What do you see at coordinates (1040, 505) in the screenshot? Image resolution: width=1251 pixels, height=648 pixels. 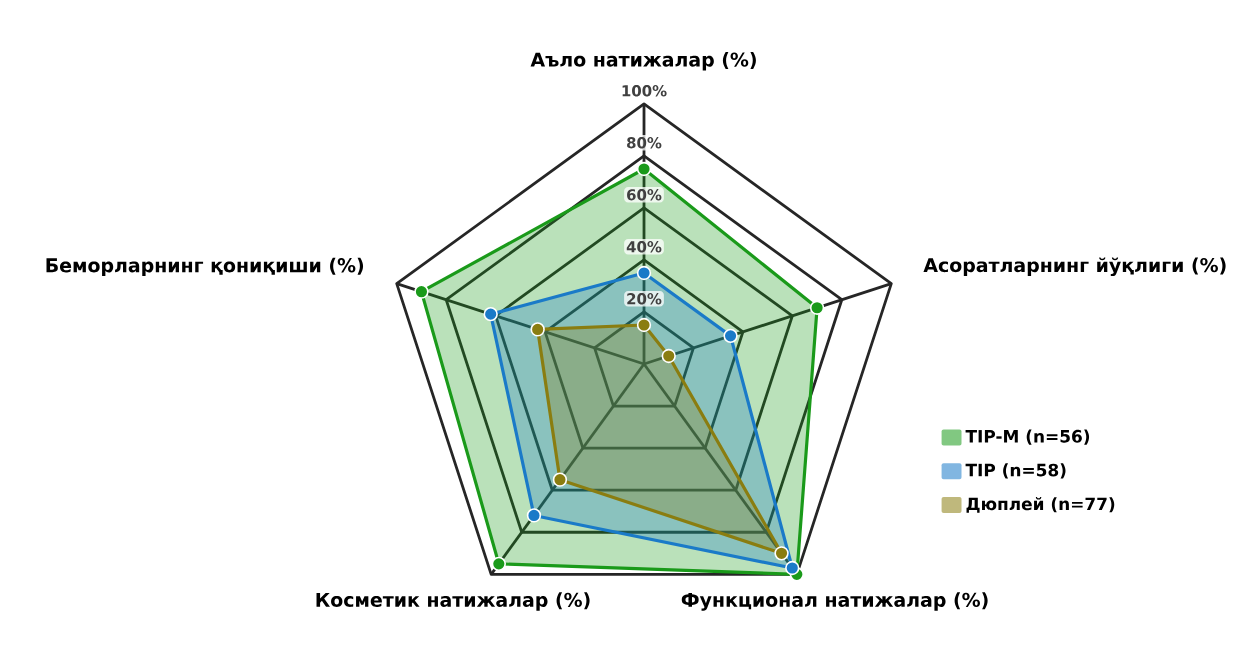 I see `legend-label: Дюплей (n=77)` at bounding box center [1040, 505].